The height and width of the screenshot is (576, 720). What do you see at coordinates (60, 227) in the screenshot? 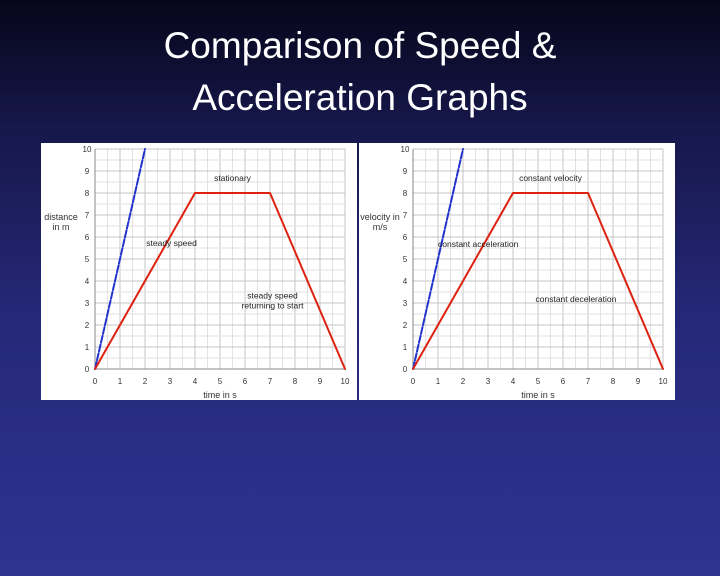
I see `y-axis-label: in m` at bounding box center [60, 227].